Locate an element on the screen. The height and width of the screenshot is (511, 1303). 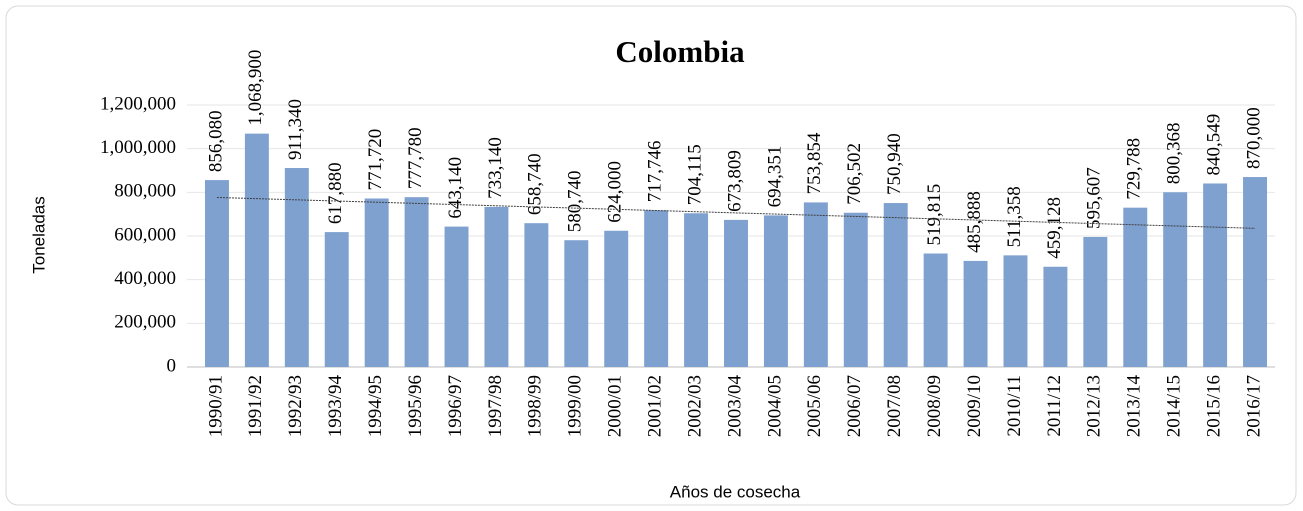
x-axis-label: Años de cosecha is located at coordinates (735, 491).